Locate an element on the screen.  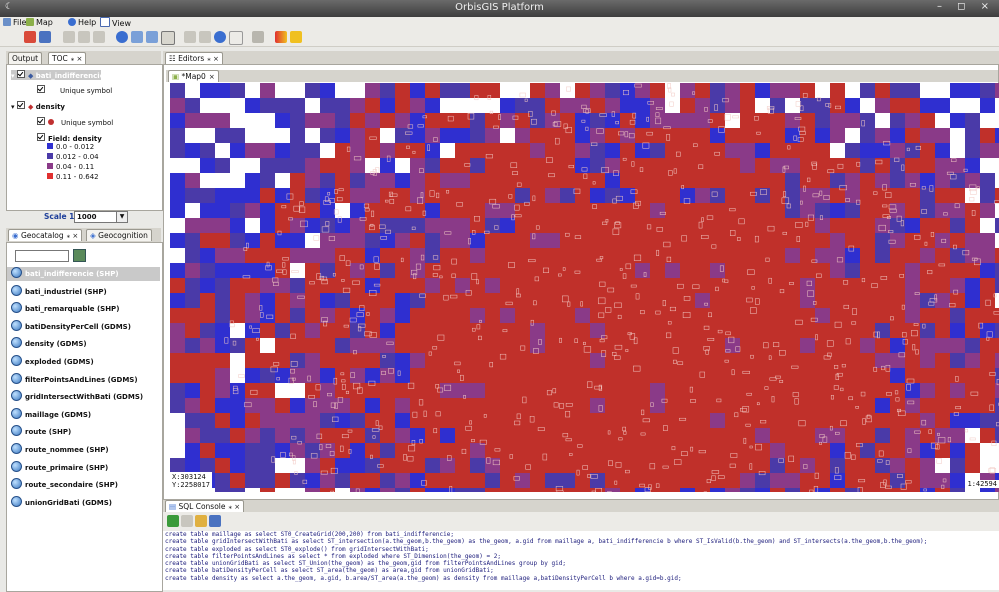
menu-file: File is located at coordinates (14, 23).